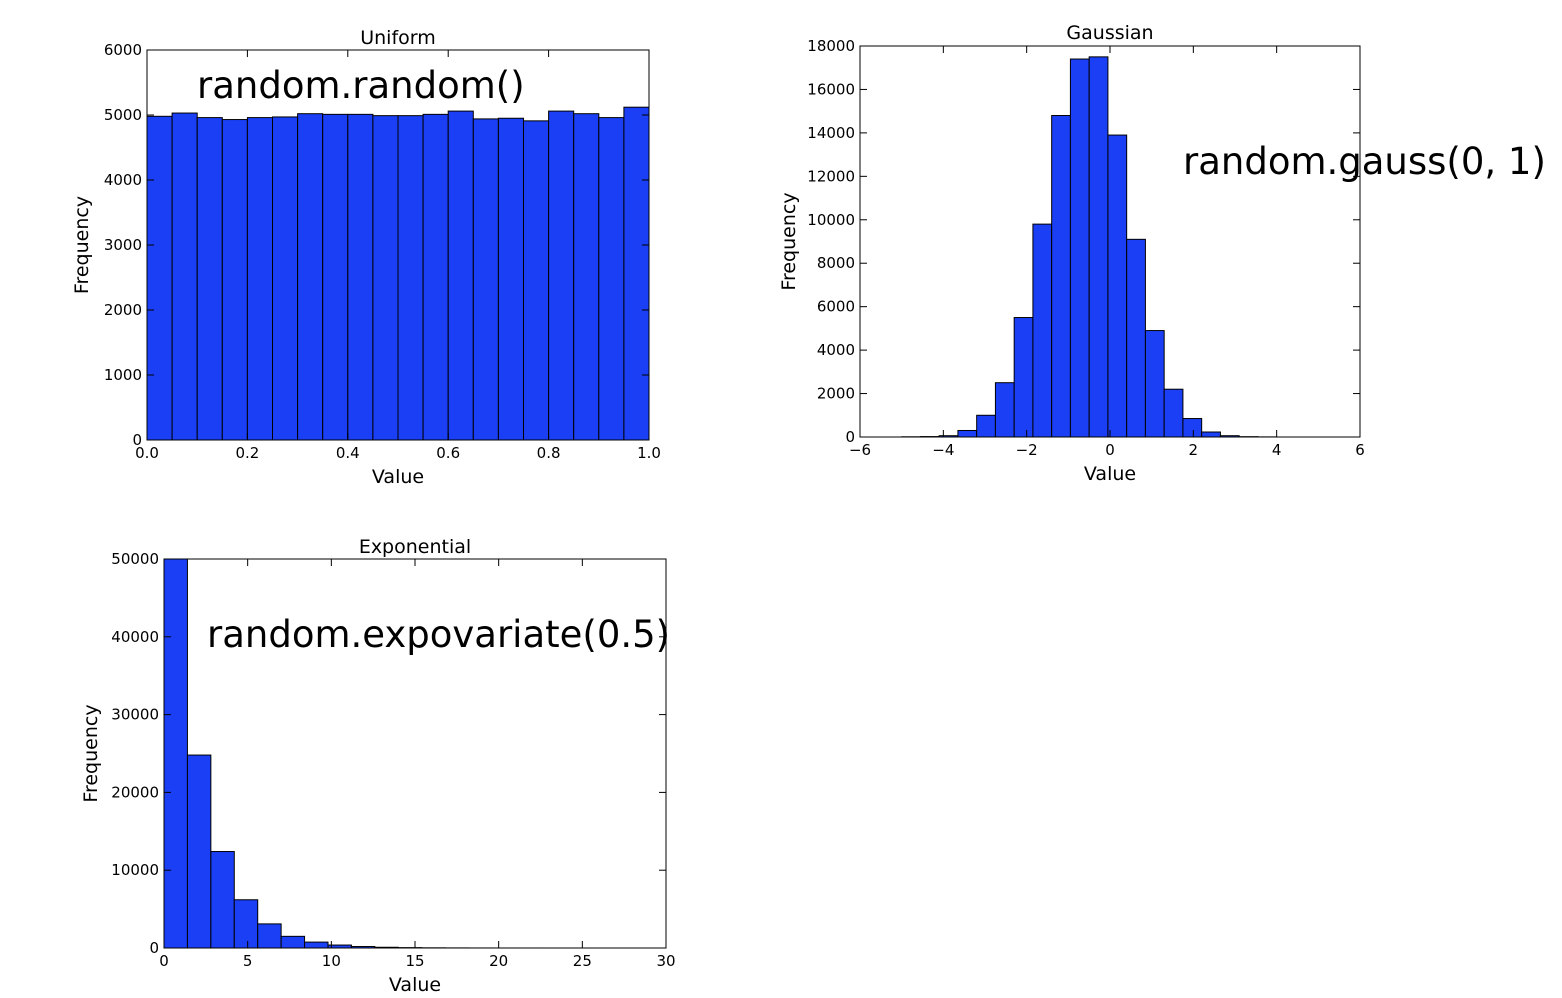 The width and height of the screenshot is (1562, 998). I want to click on function-annotation: random.expovariate(0.5), so click(438, 634).